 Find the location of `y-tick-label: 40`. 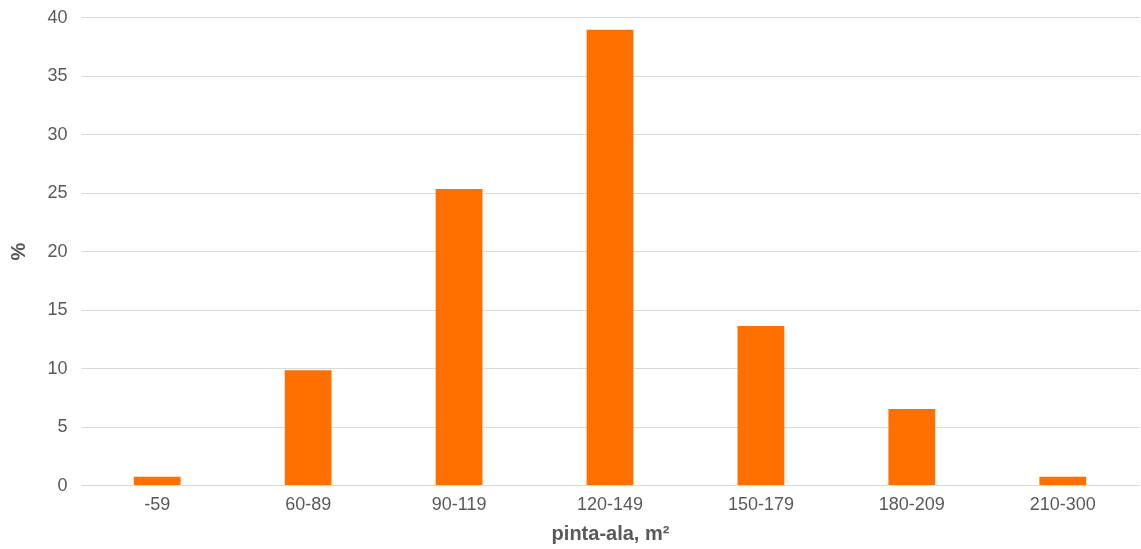

y-tick-label: 40 is located at coordinates (57, 16).